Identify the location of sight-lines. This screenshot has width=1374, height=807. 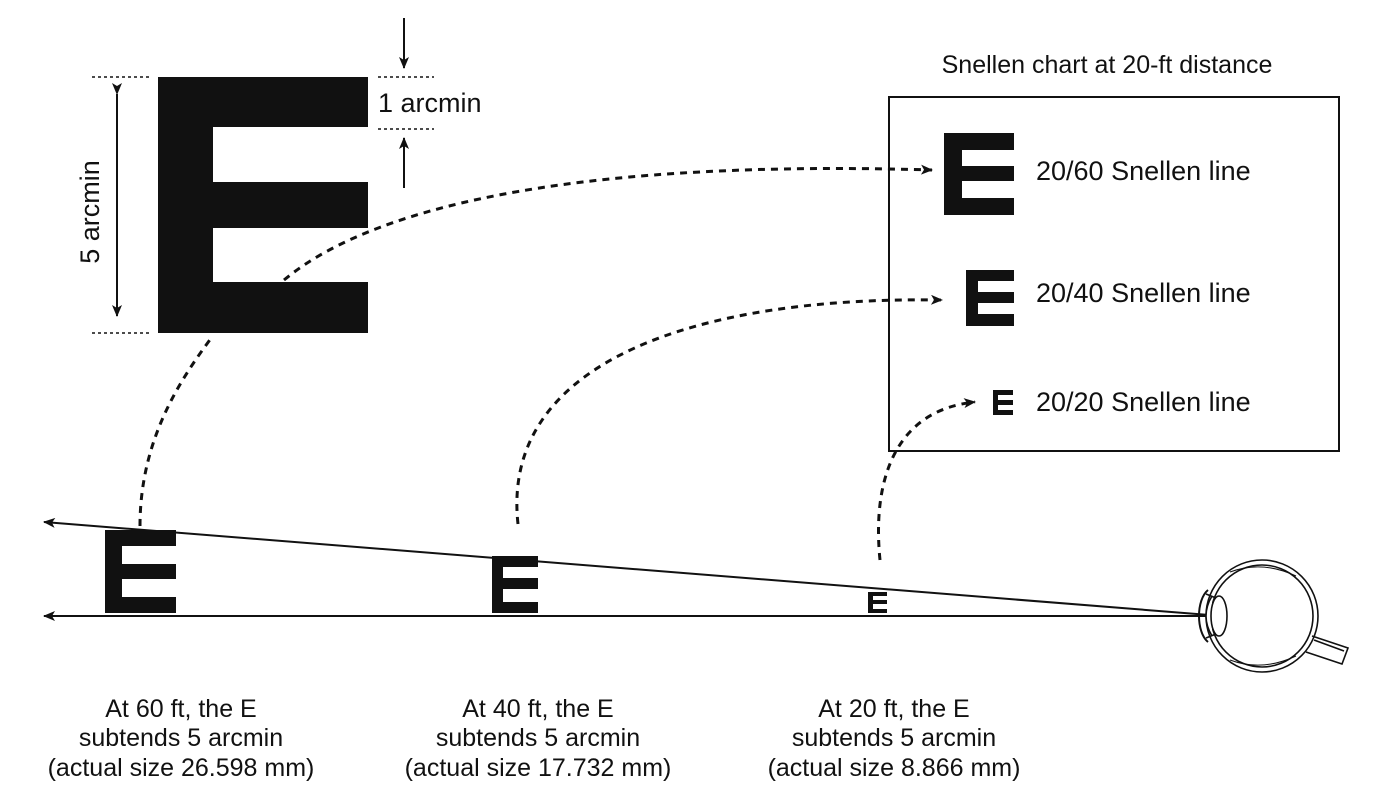
(633, 569).